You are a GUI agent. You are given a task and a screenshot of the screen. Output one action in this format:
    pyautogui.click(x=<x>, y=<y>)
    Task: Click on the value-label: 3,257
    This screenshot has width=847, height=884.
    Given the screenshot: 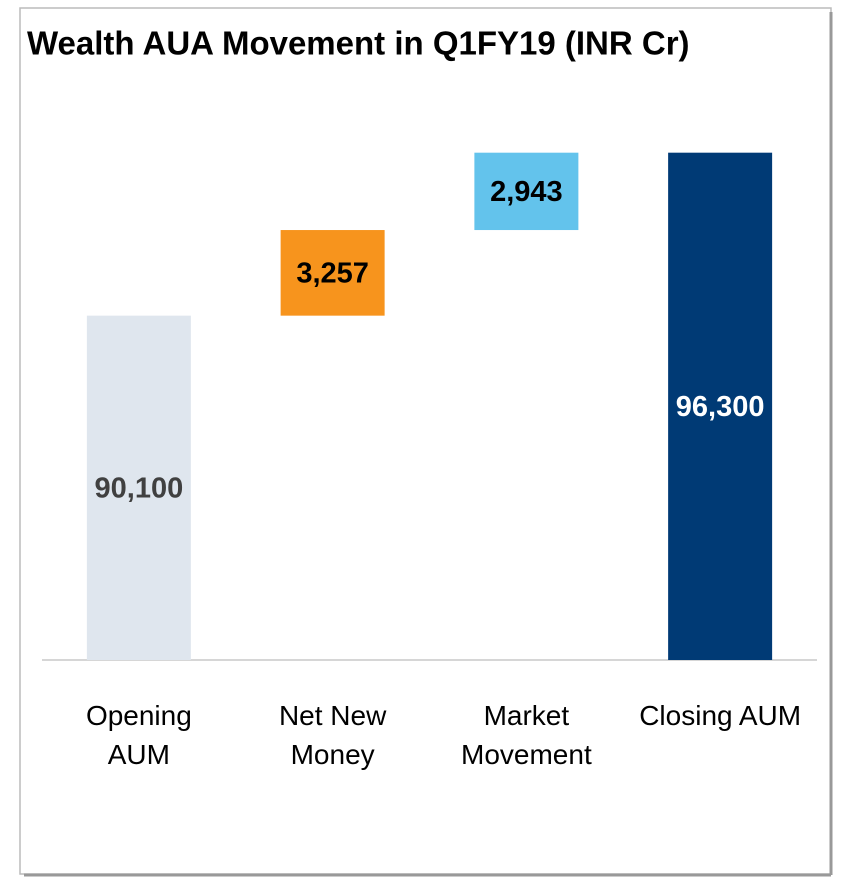 What is the action you would take?
    pyautogui.click(x=332, y=274)
    